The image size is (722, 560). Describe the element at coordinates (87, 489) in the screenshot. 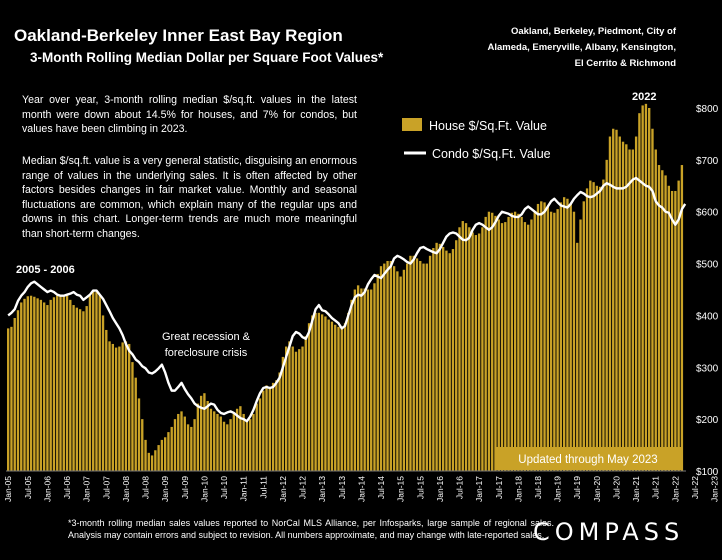

I see `x-tick-label: Jan-07` at that location.